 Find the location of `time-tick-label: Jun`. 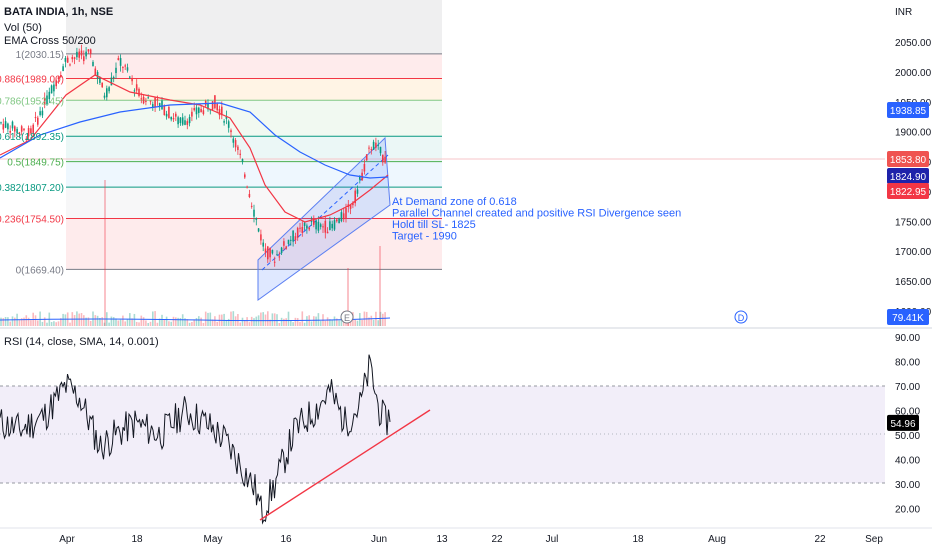

time-tick-label: Jun is located at coordinates (379, 539).